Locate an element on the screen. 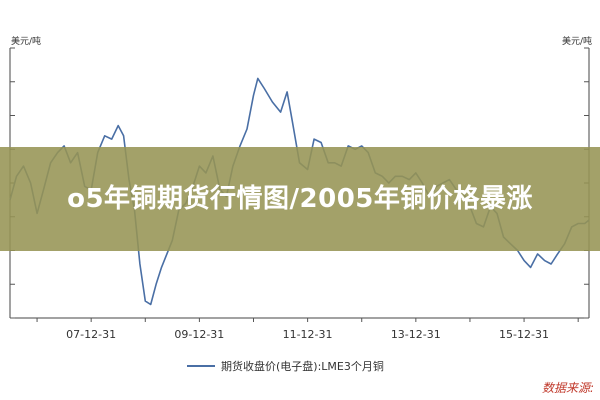  x-tick-label: 07-12-31 is located at coordinates (91, 334).